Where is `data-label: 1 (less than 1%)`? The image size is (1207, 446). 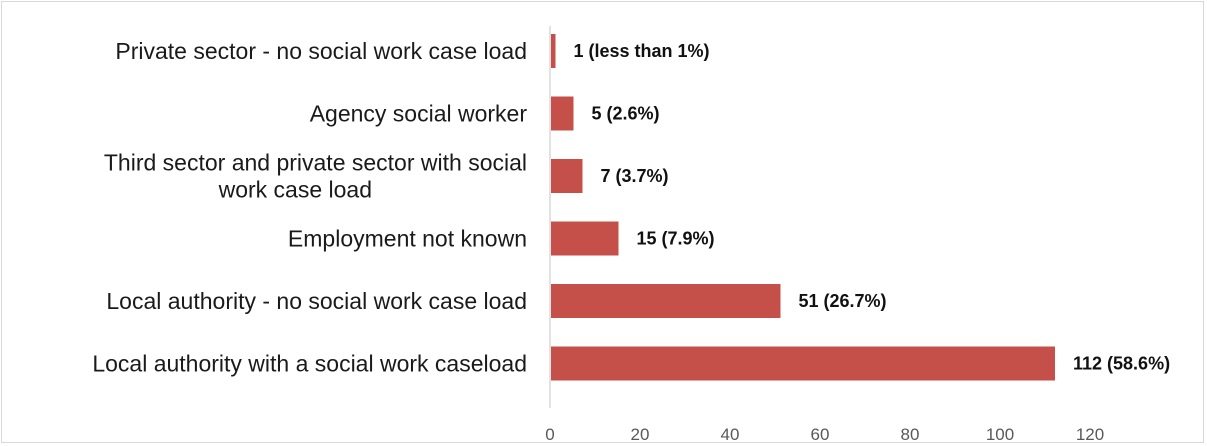
data-label: 1 (less than 1%) is located at coordinates (642, 51).